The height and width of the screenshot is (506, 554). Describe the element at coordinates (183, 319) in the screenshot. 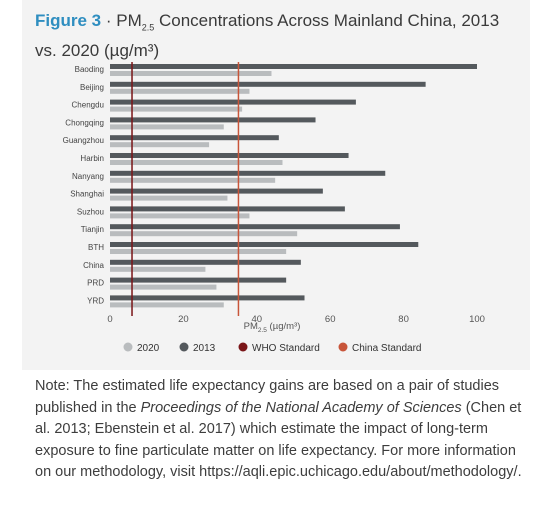

I see `x-tick-label: 20` at that location.